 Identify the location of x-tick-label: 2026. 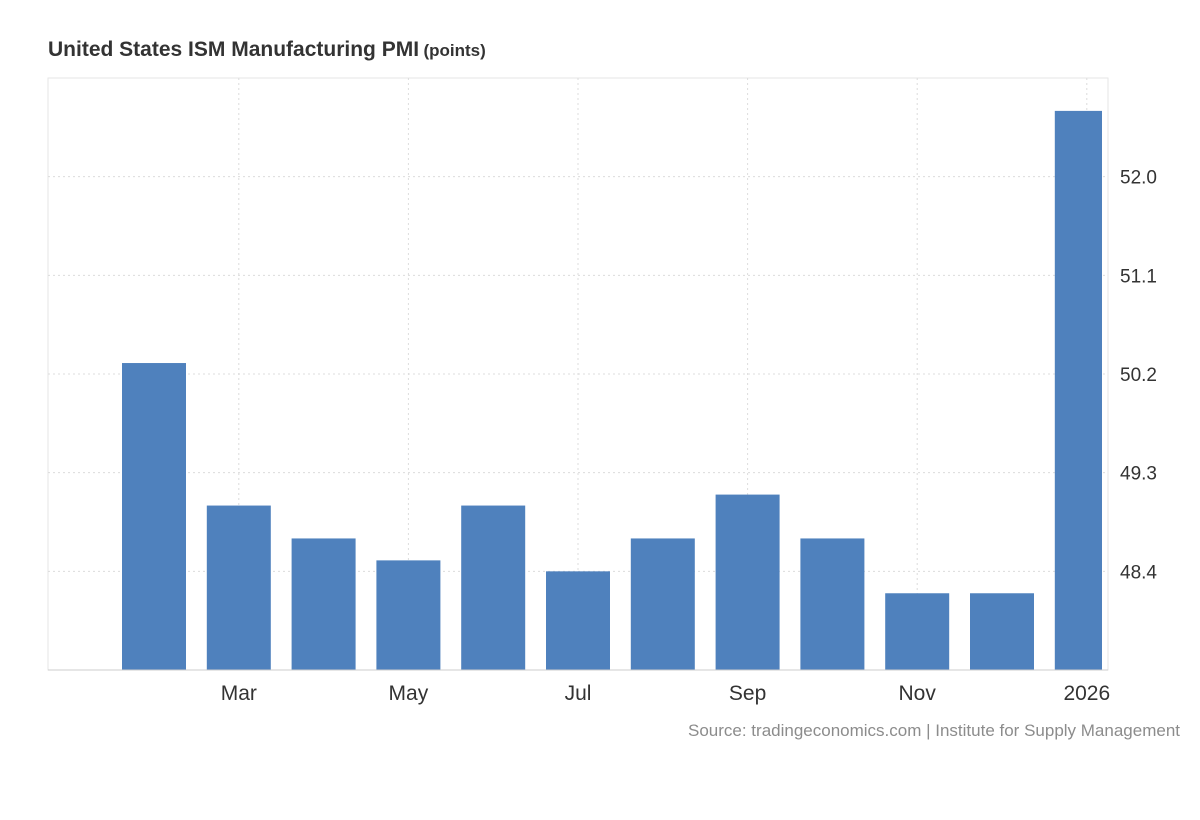
(1086, 693).